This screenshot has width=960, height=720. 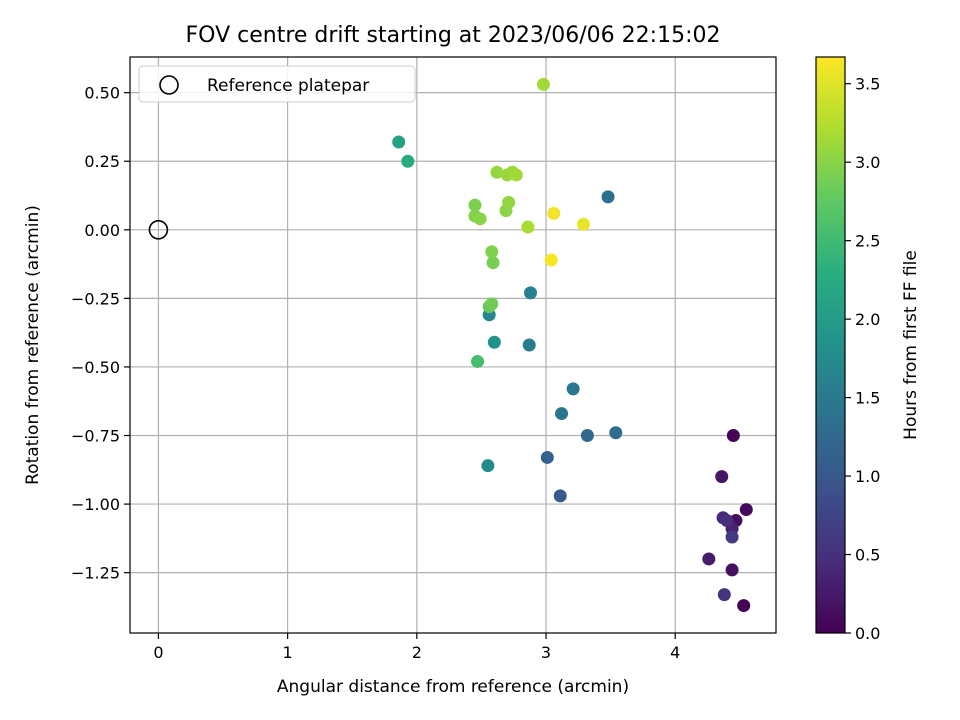 I want to click on colorbar-gradient, so click(x=830, y=345).